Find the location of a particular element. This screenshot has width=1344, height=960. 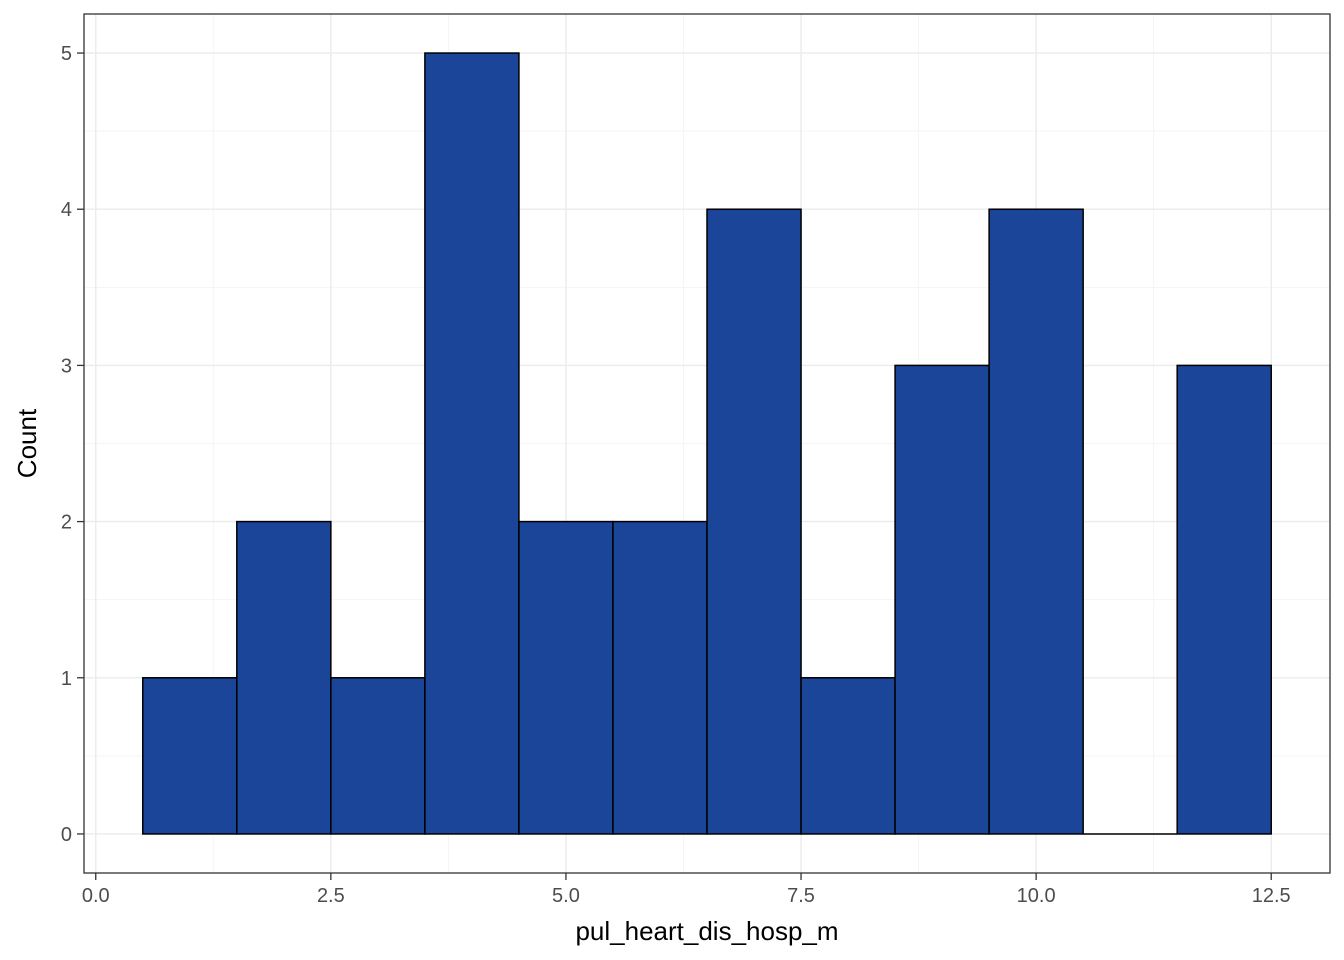

y-axis: 0 1 2 3 4 5 is located at coordinates (72, 444).